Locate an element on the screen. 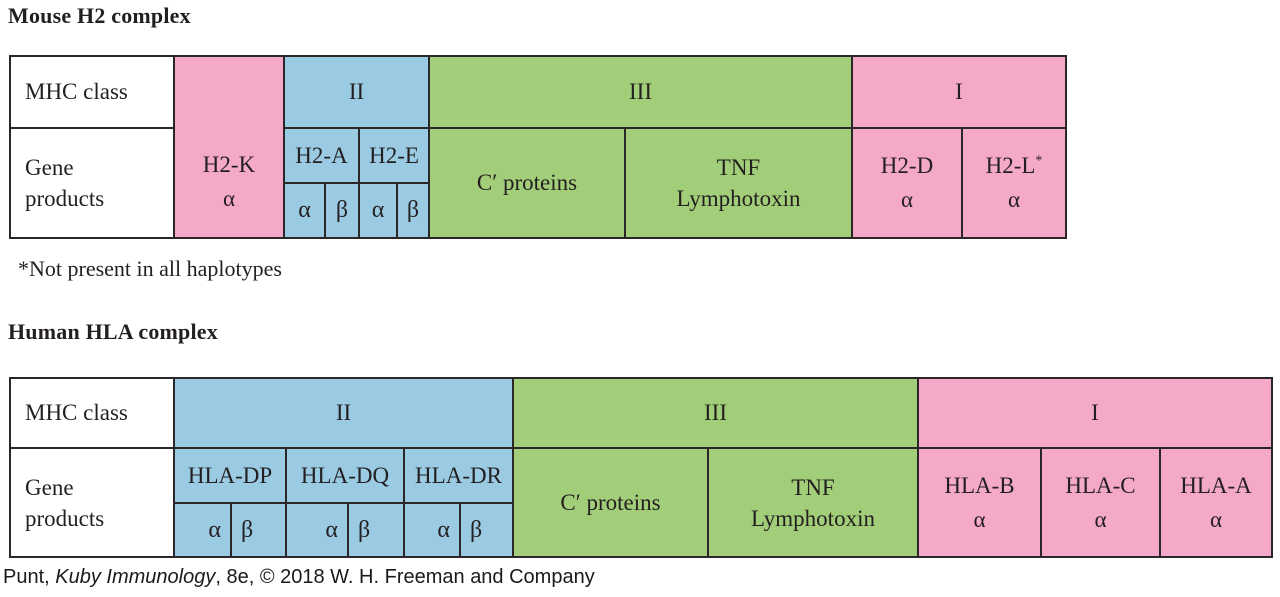  asterisk-footnote-marker: * is located at coordinates (1039, 161).